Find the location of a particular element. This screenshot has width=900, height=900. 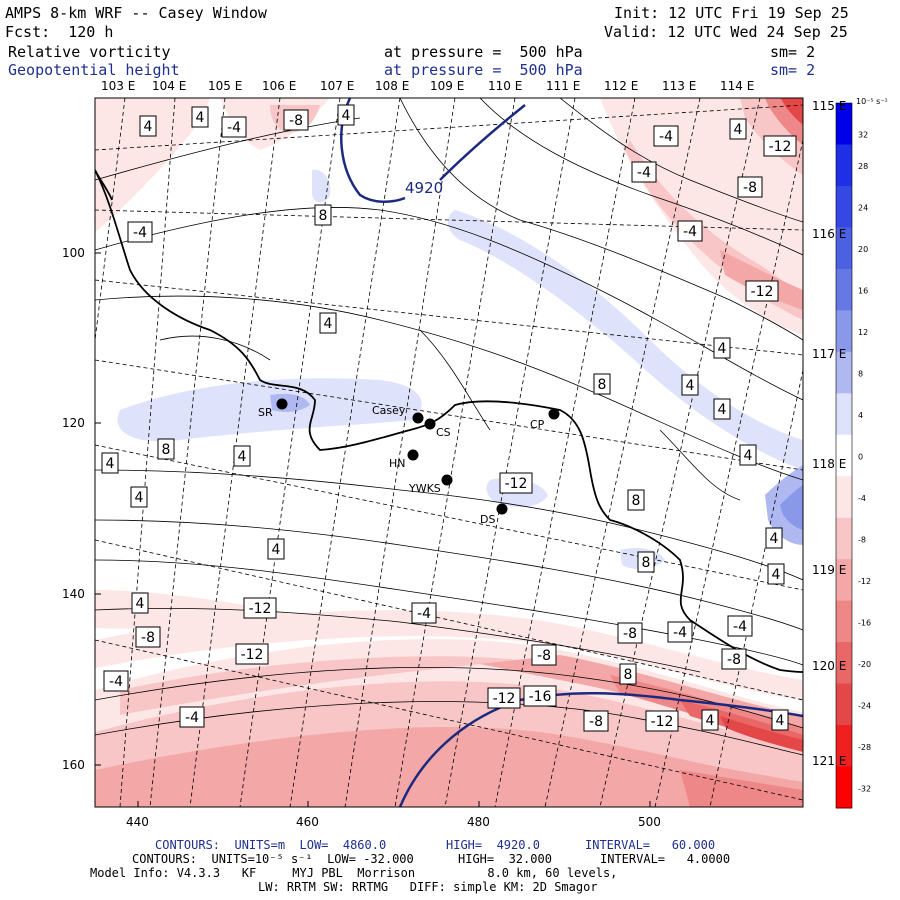

colorbar-tick: -16 is located at coordinates (864, 622).